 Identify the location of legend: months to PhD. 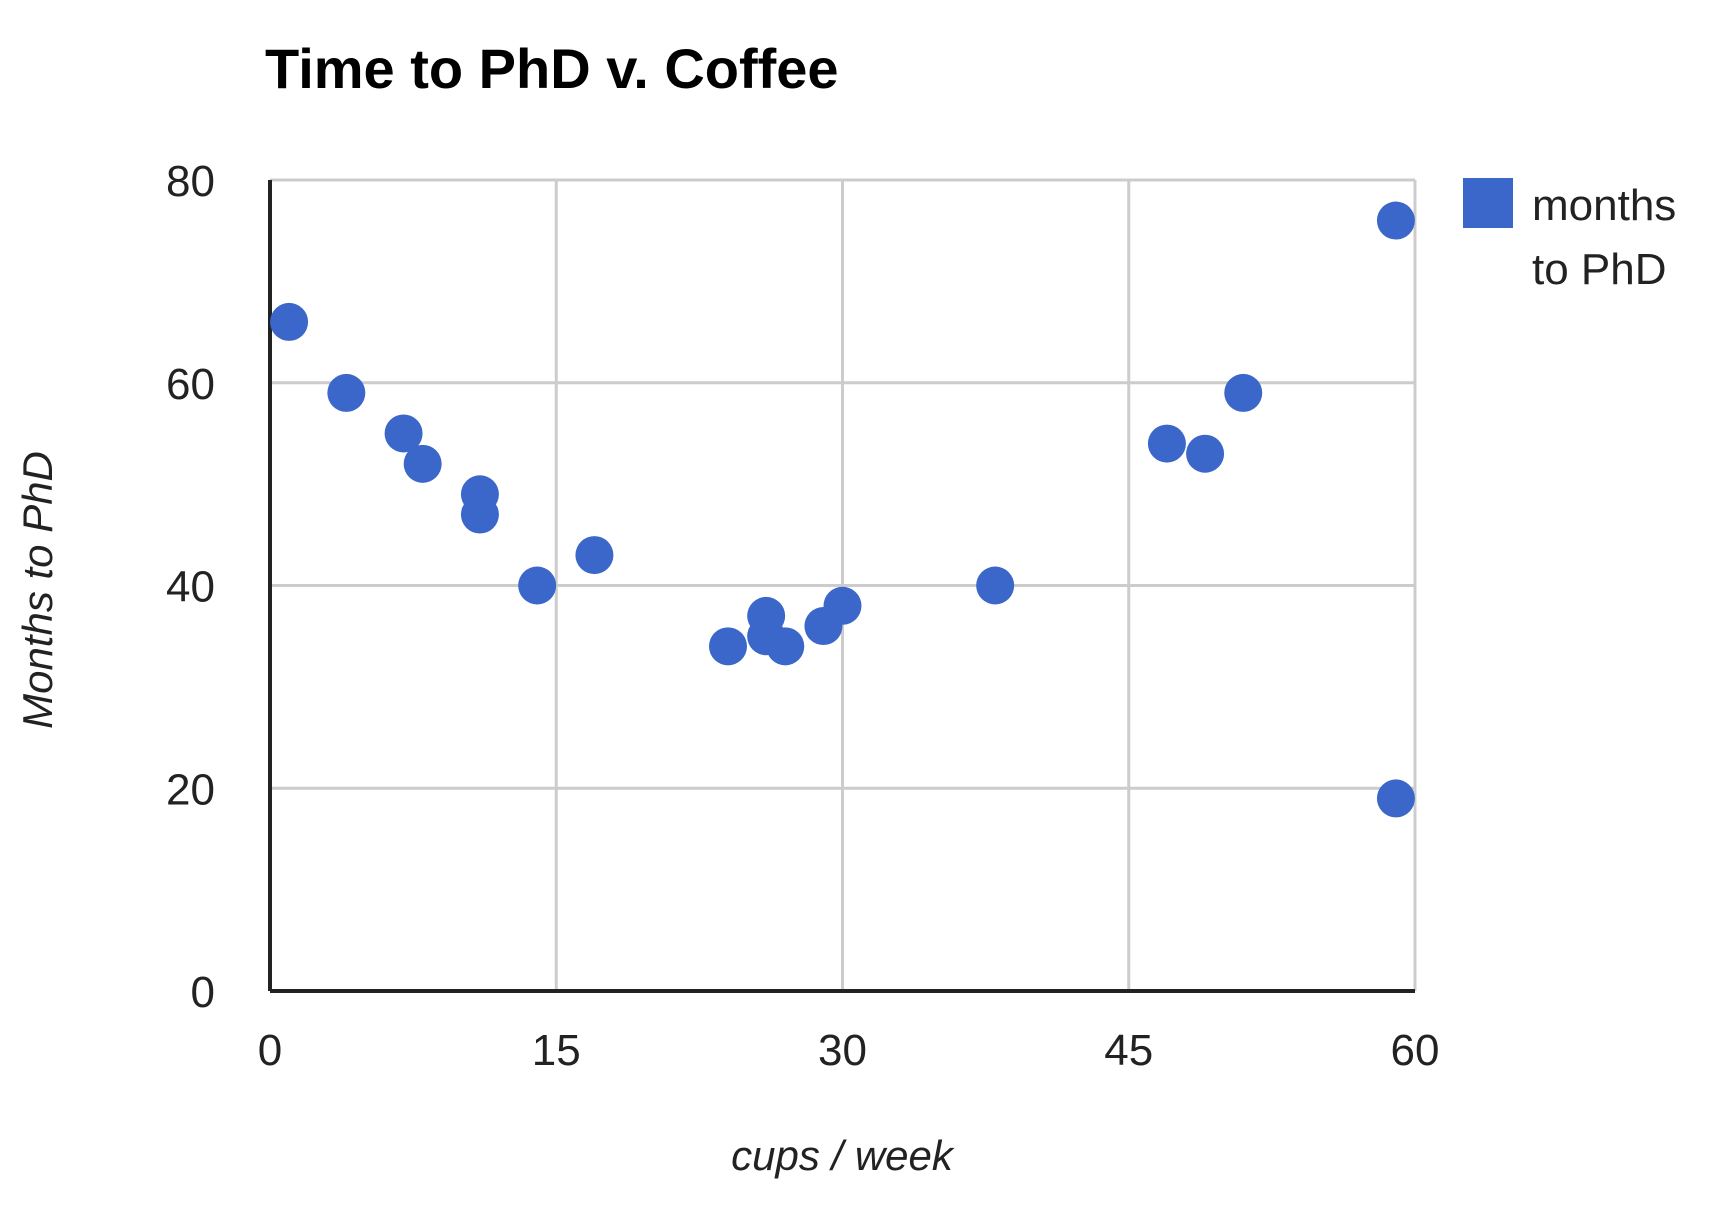
(1569, 236).